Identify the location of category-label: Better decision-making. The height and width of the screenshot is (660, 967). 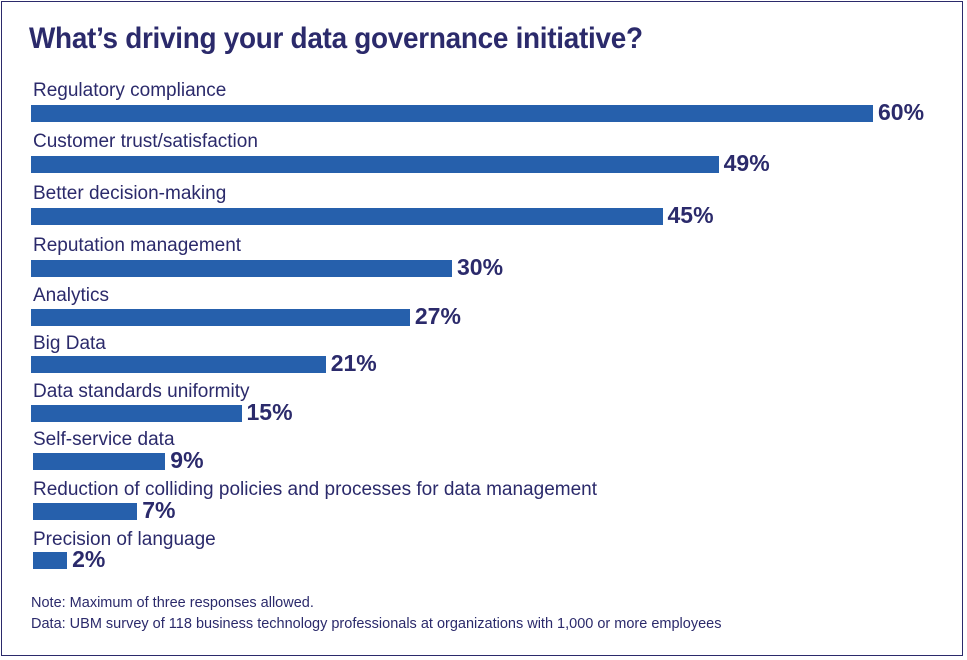
(130, 193).